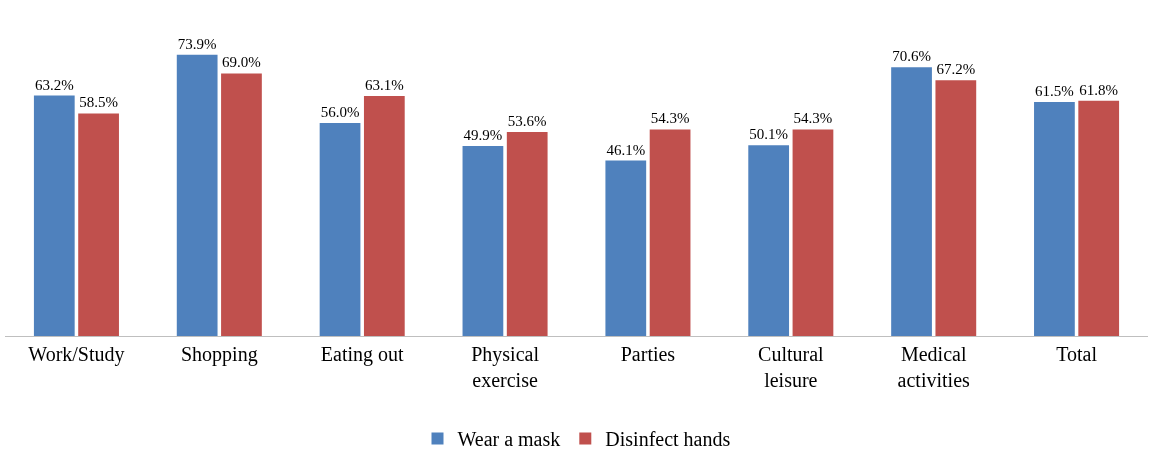 The height and width of the screenshot is (463, 1153). I want to click on data-label: 53.6%, so click(527, 121).